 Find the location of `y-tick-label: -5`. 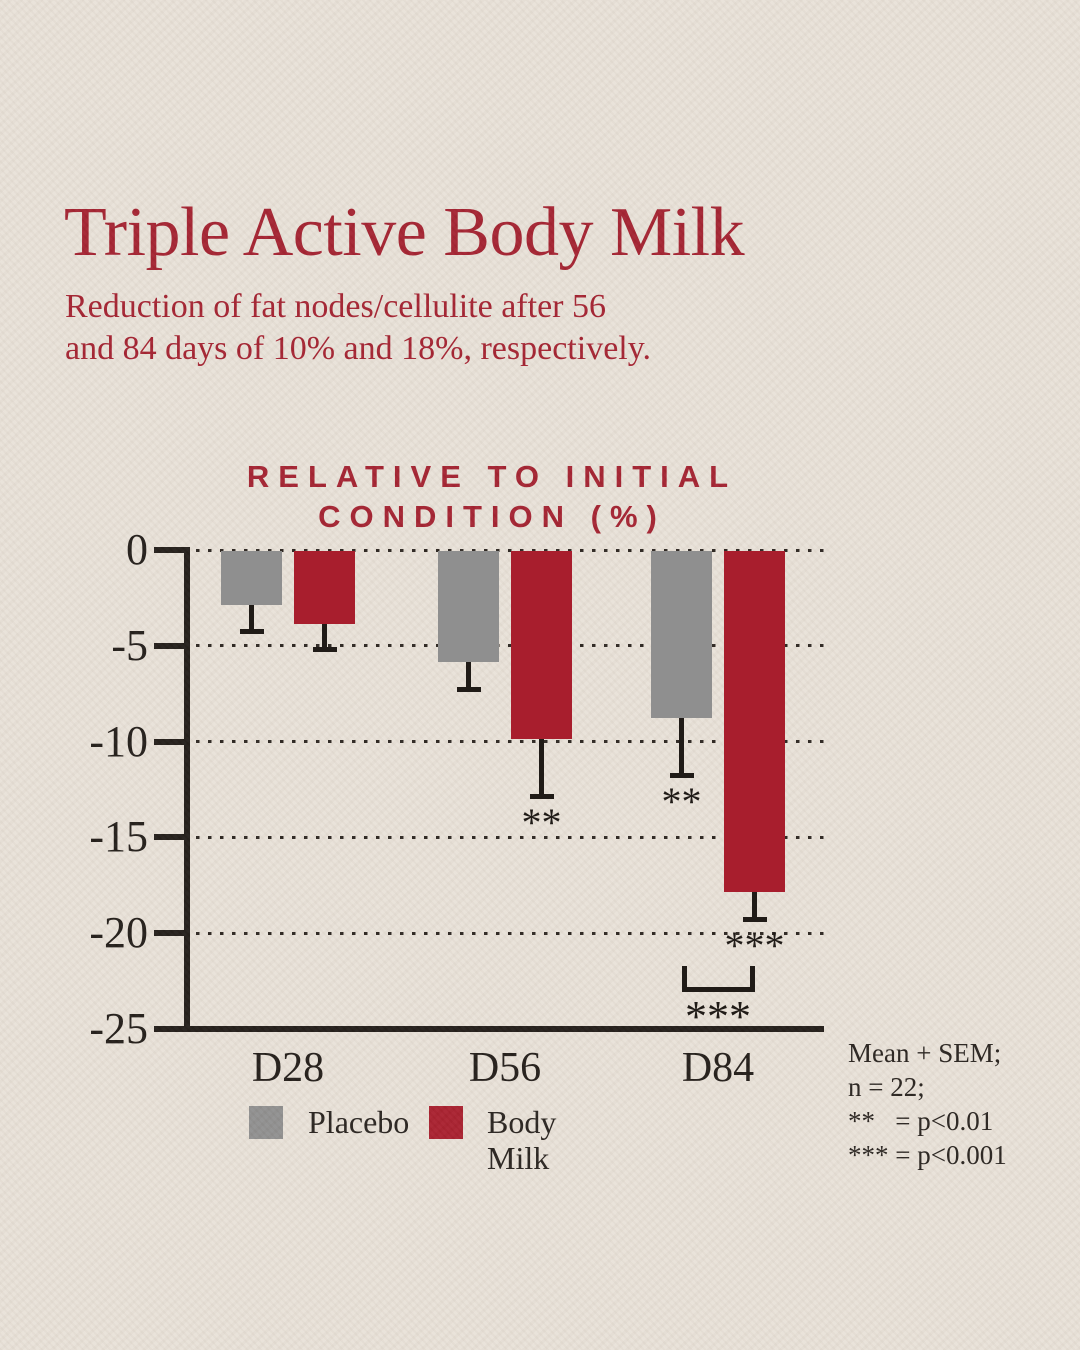

y-tick-label: -5 is located at coordinates (129, 645).